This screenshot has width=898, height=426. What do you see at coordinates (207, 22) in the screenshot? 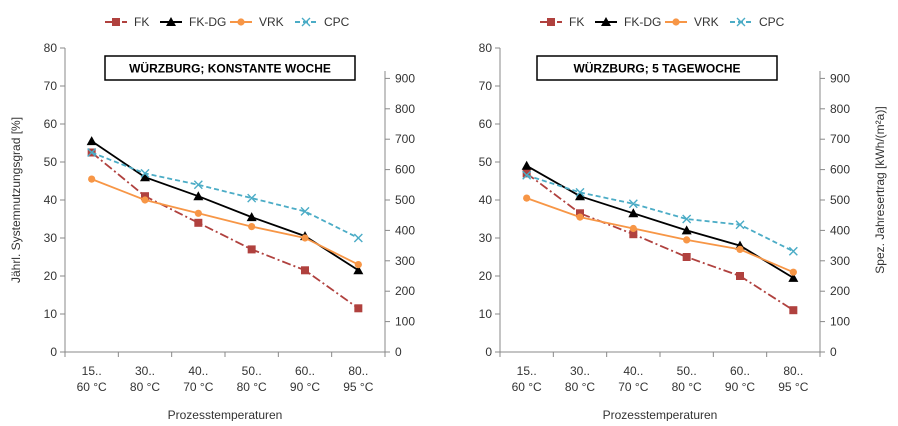
I see `legend-label: FK-DG` at bounding box center [207, 22].